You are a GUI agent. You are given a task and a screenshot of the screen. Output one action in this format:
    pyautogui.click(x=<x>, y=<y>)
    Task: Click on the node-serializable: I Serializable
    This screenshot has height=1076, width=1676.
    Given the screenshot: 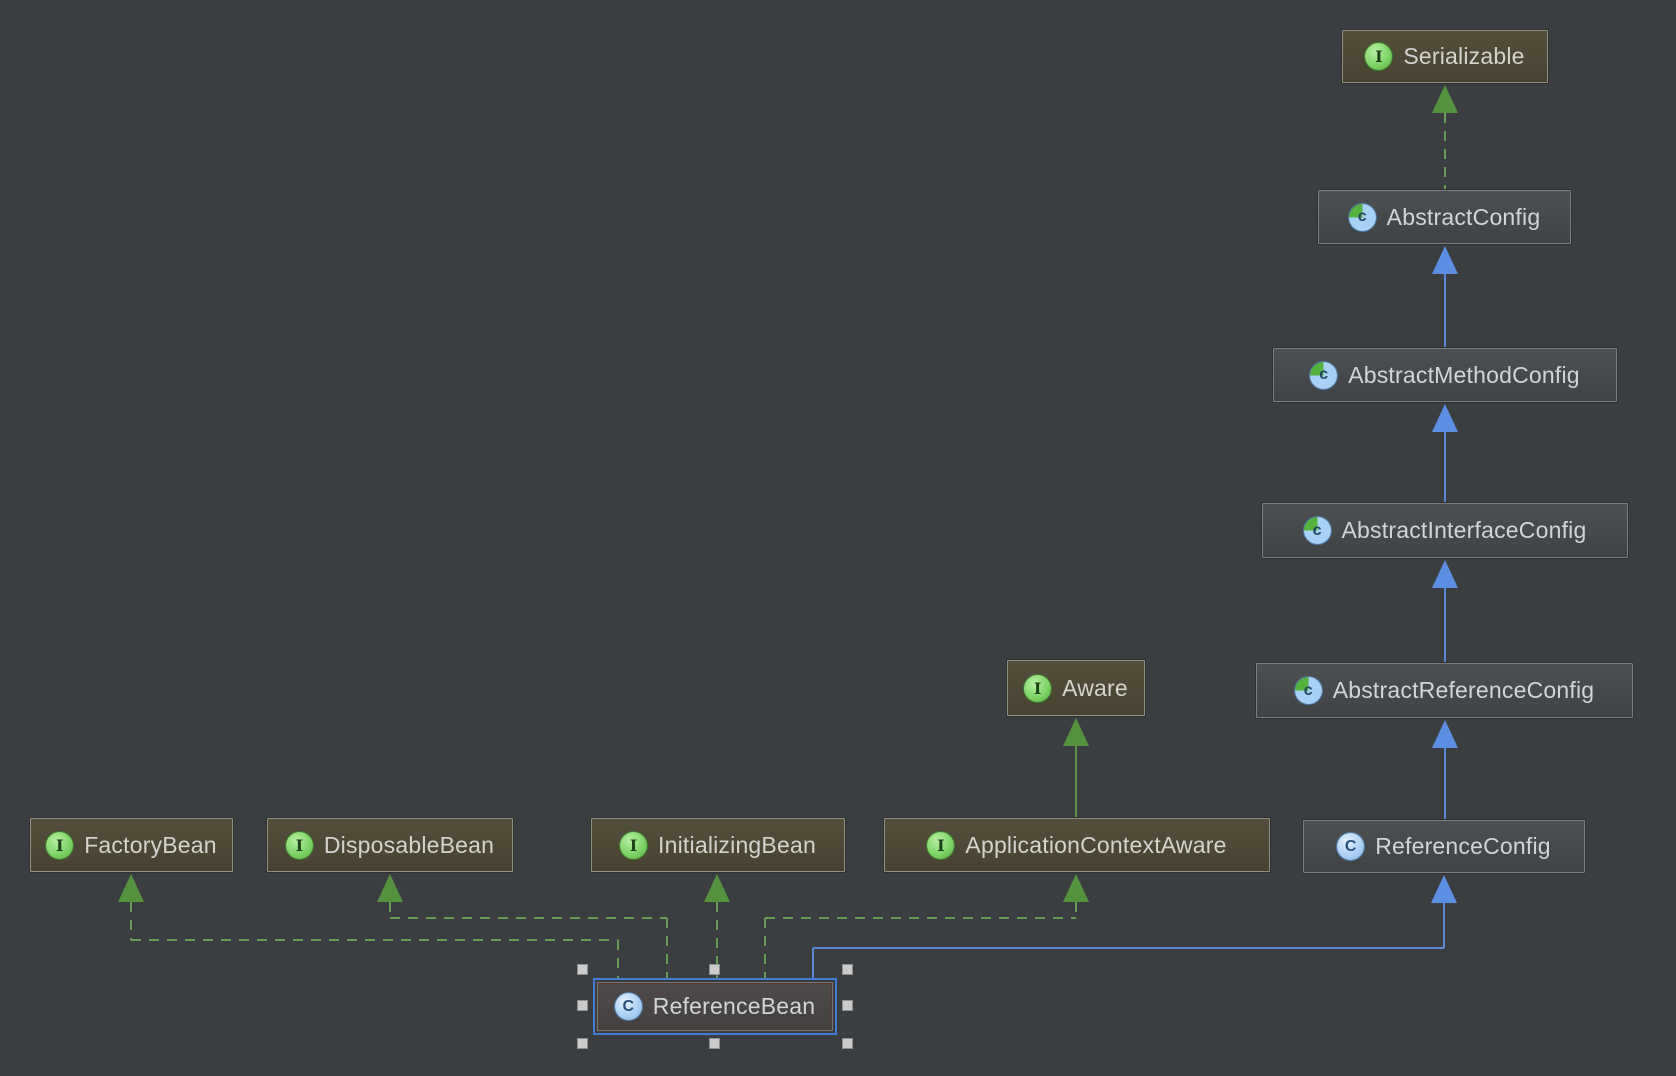 What is the action you would take?
    pyautogui.click(x=1445, y=56)
    